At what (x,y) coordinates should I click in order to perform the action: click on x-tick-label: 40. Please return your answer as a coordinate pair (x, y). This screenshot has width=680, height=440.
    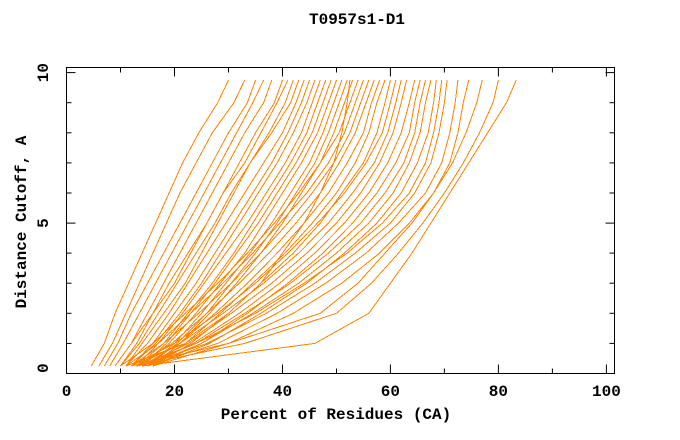
    Looking at the image, I should click on (282, 392).